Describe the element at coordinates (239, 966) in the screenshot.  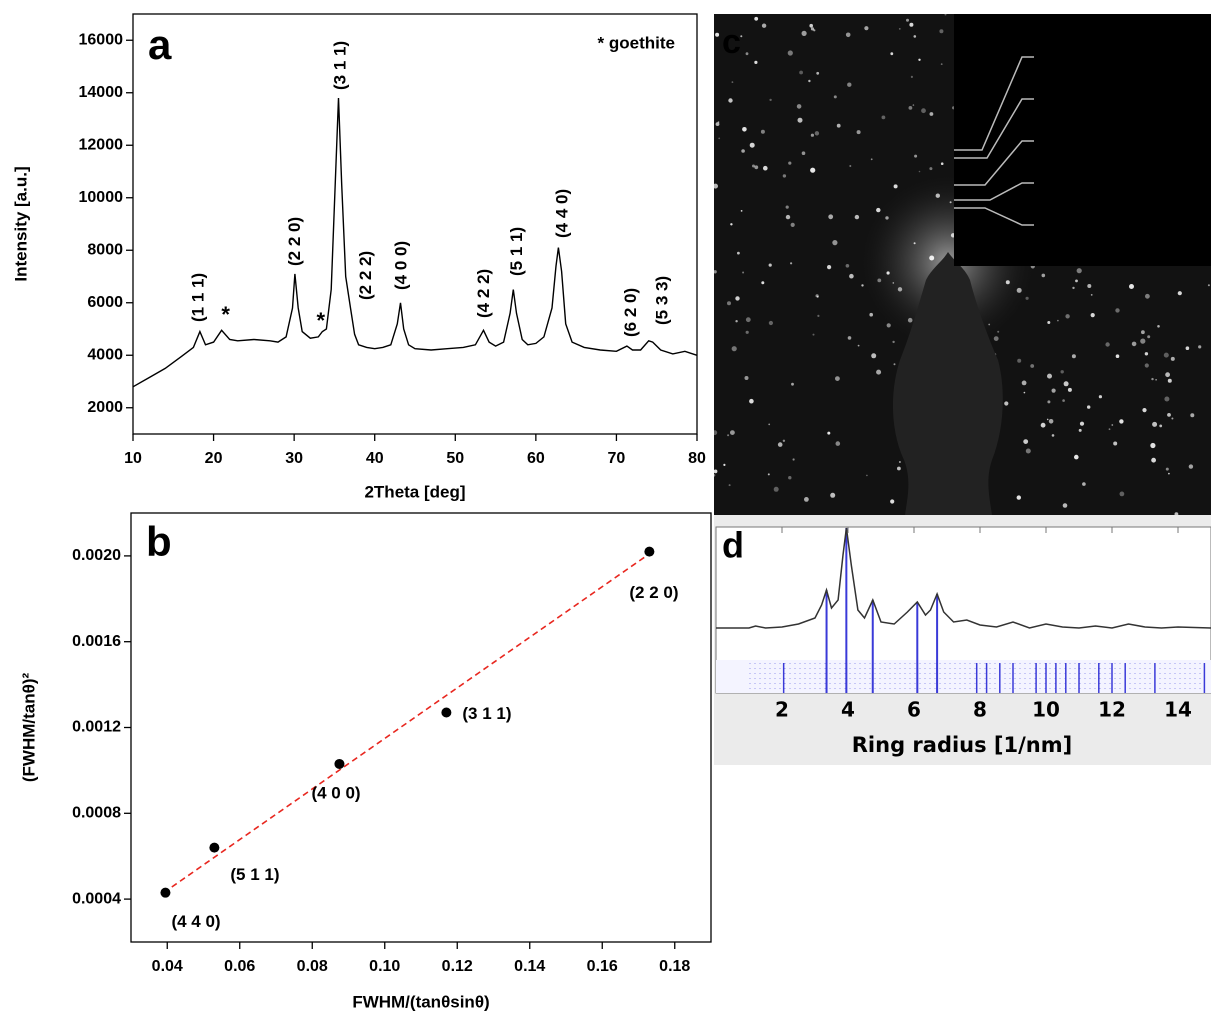
I see `x-tick-label: 0.06` at that location.